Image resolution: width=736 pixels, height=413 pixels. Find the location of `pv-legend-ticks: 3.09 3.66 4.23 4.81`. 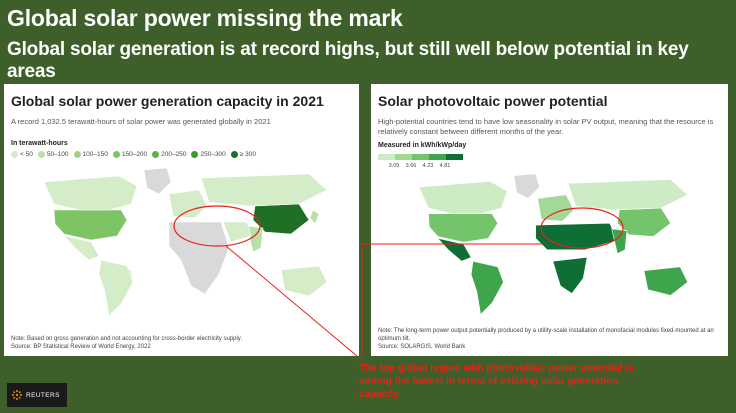

pv-legend-ticks: 3.09 3.66 4.23 4.81 is located at coordinates (419, 166).